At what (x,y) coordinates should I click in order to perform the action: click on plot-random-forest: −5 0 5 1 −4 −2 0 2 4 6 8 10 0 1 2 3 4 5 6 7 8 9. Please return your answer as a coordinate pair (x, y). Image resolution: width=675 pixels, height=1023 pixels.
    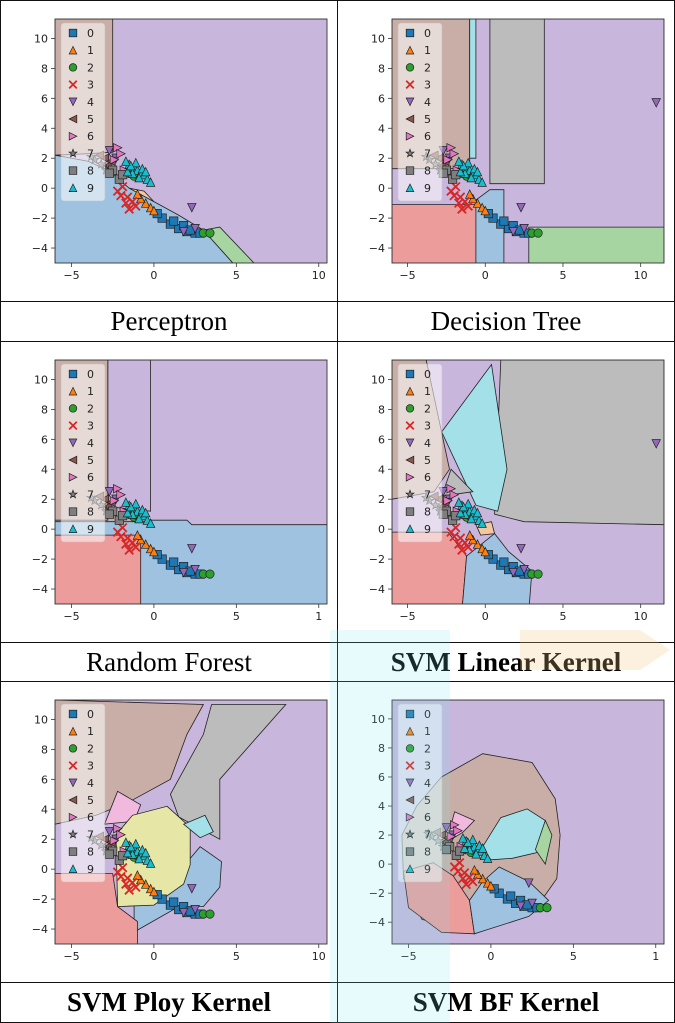
    Looking at the image, I should click on (169, 491).